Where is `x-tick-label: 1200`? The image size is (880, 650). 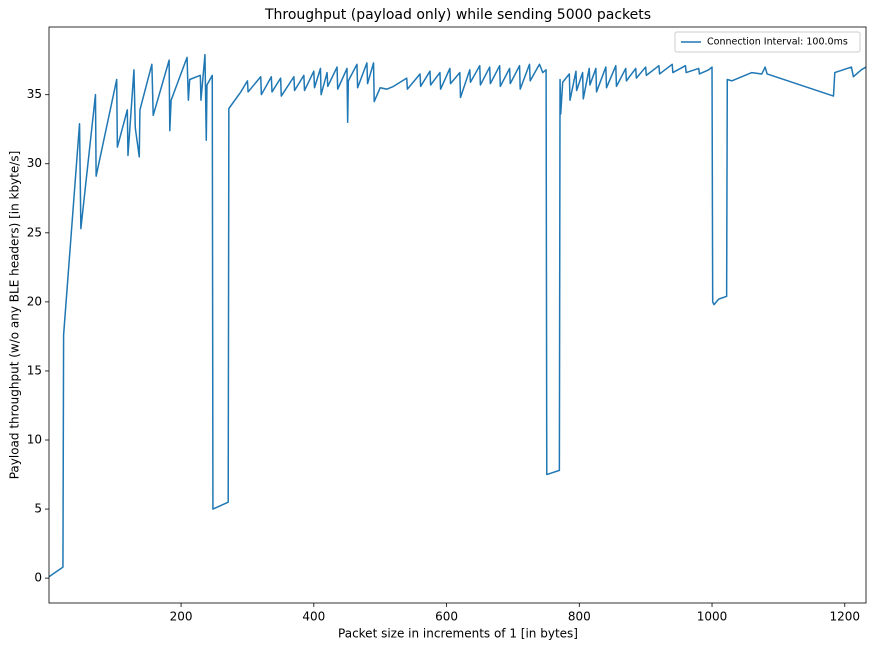
x-tick-label: 1200 is located at coordinates (844, 617).